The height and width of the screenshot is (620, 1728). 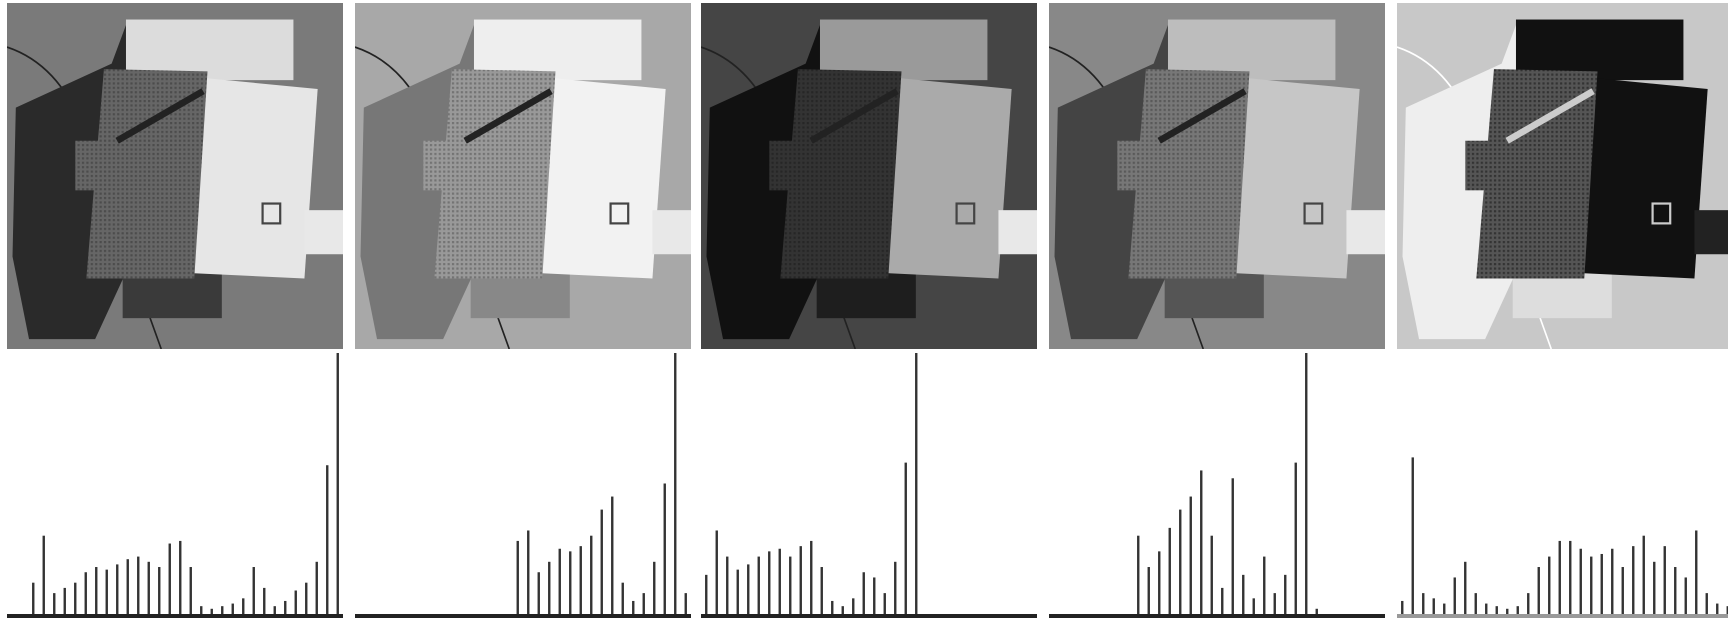 I want to click on driveway, so click(x=323, y=232).